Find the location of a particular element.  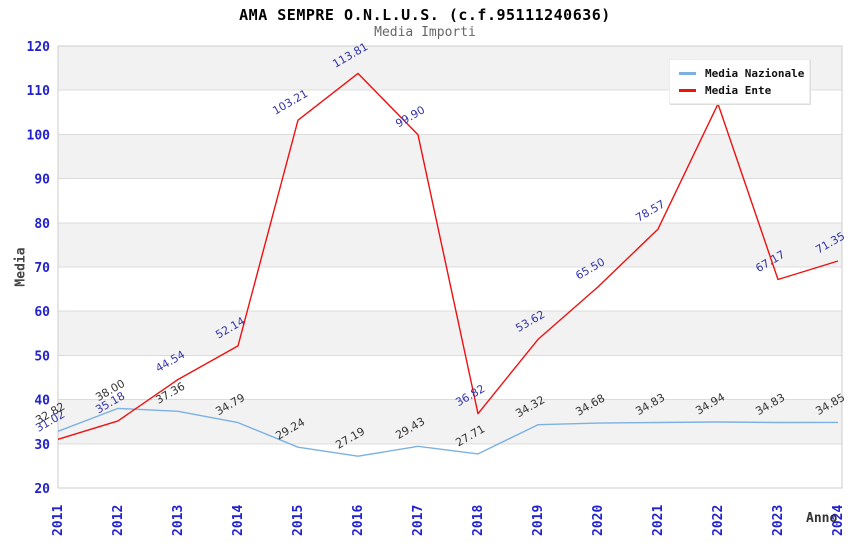

x-tick-label: 2015 is located at coordinates (298, 520).